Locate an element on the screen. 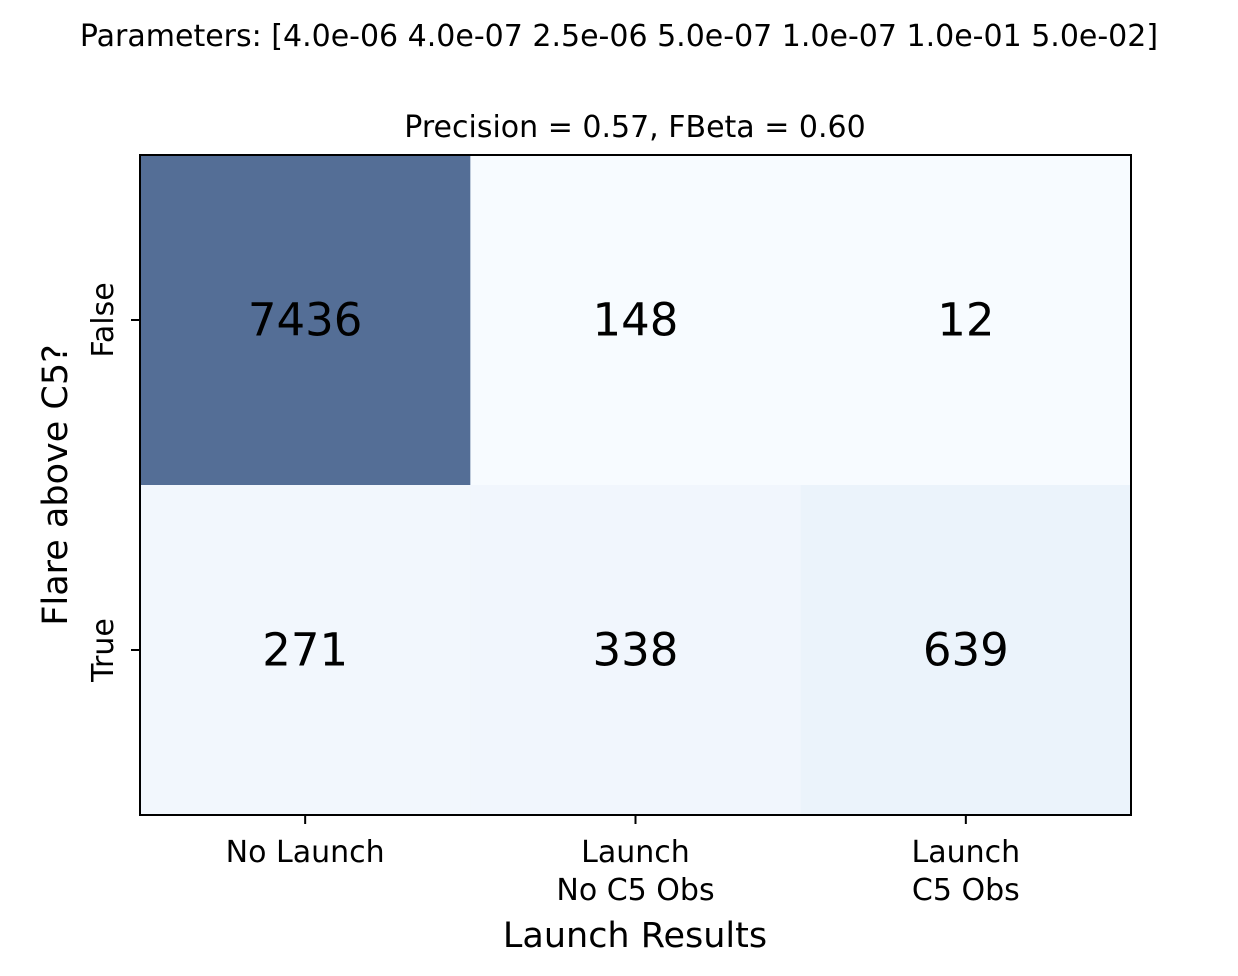  cell-value-label: 12 is located at coordinates (965, 320).